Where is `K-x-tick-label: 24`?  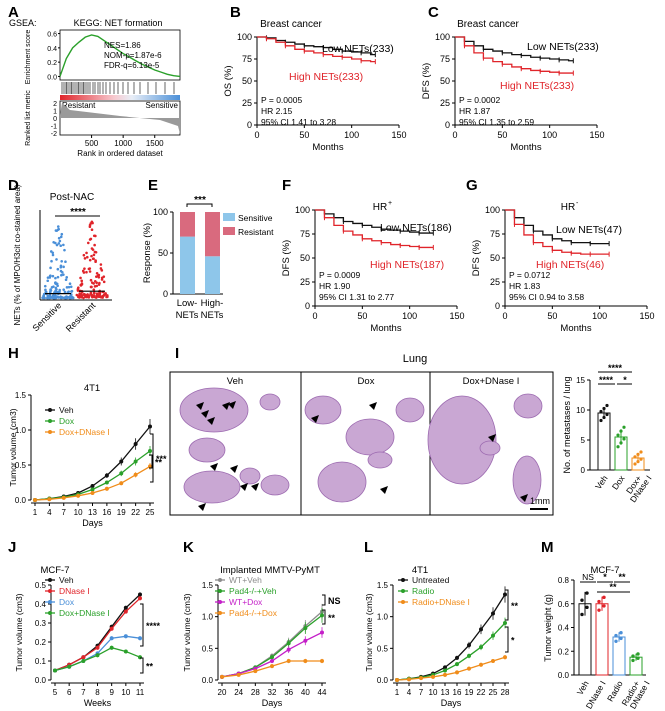 K-x-tick-label: 24 is located at coordinates (238, 692).